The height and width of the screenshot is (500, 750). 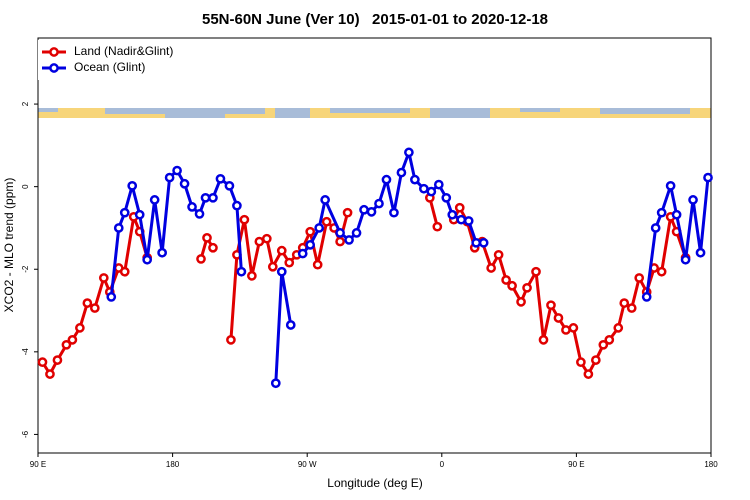 I want to click on y-tick-label: 0, so click(x=25, y=186).